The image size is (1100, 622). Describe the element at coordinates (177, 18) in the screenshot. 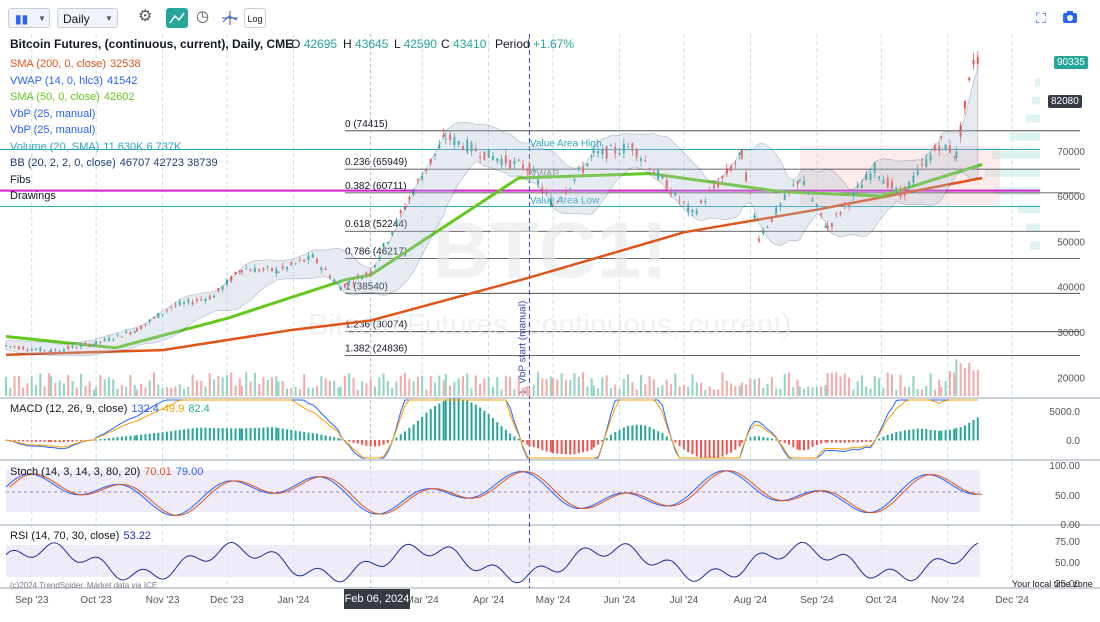

I see `indicators-button` at that location.